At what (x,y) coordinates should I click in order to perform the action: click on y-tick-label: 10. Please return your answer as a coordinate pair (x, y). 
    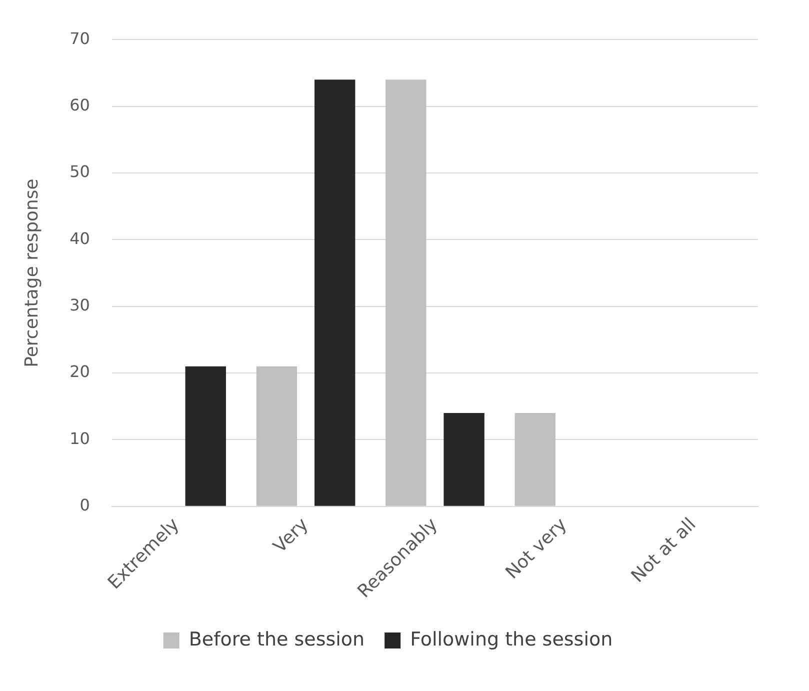
    Looking at the image, I should click on (80, 438).